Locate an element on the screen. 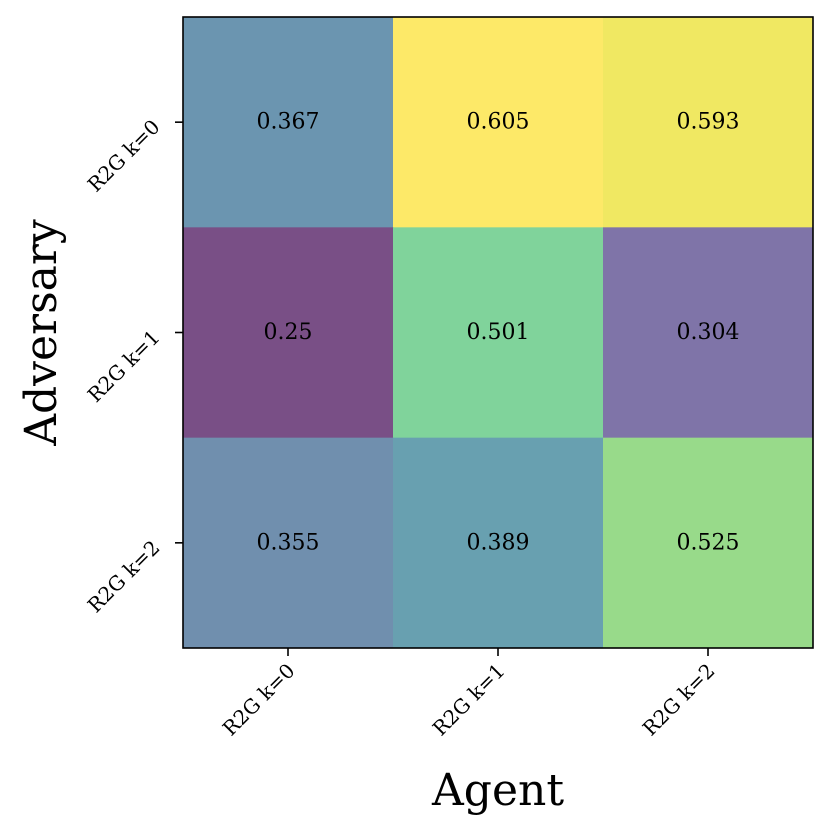 This screenshot has height=831, width=831. cell-value-label: 0.25 is located at coordinates (288, 332).